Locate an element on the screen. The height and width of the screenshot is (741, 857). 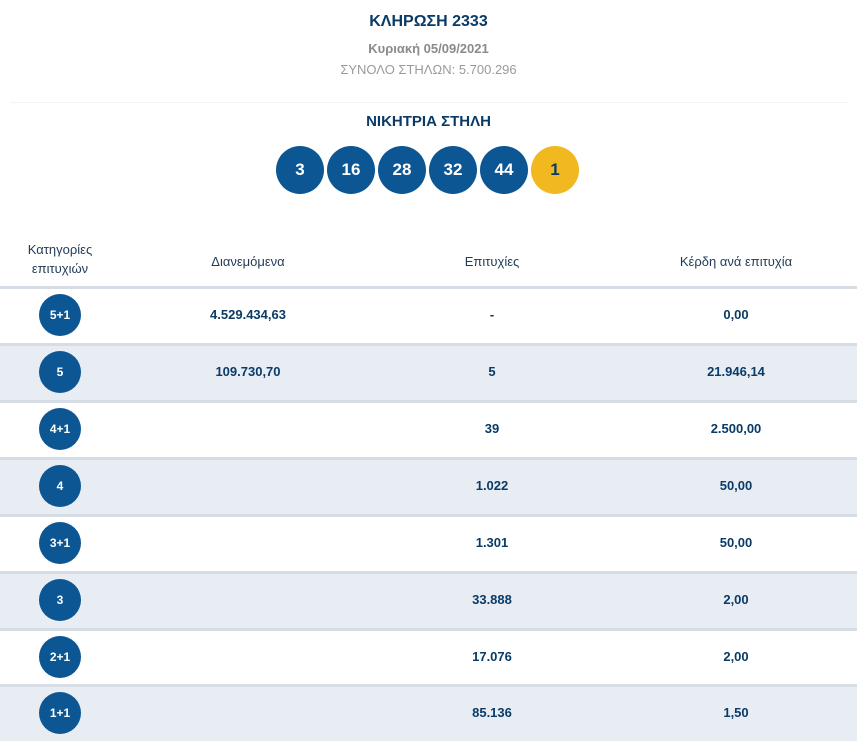
header-prize: Κέρδη ανά επιτυχία is located at coordinates (736, 261).